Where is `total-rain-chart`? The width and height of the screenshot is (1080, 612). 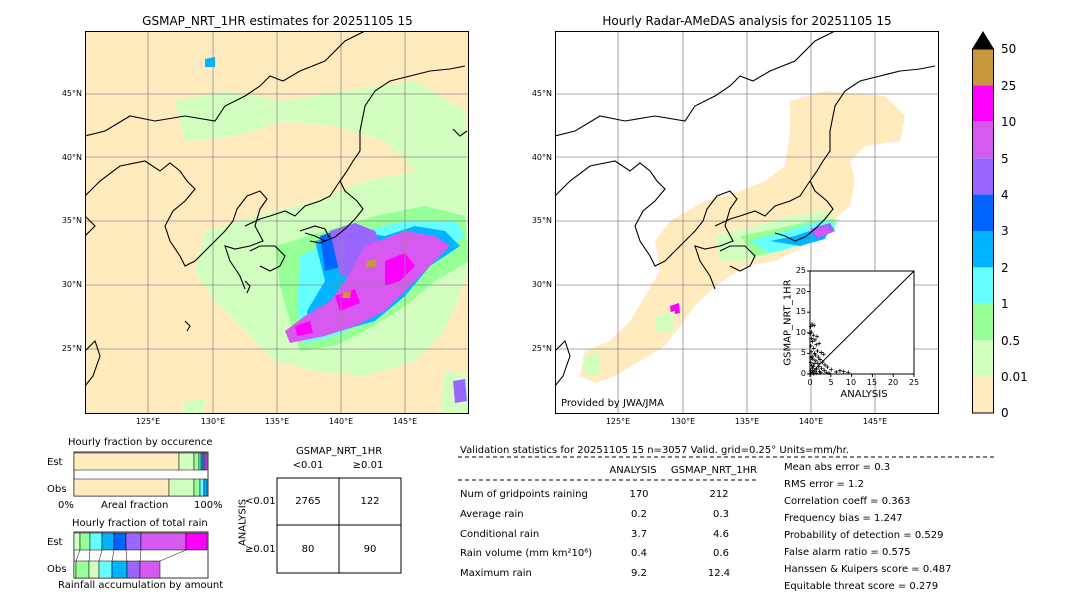
total-rain-chart is located at coordinates (141, 555).